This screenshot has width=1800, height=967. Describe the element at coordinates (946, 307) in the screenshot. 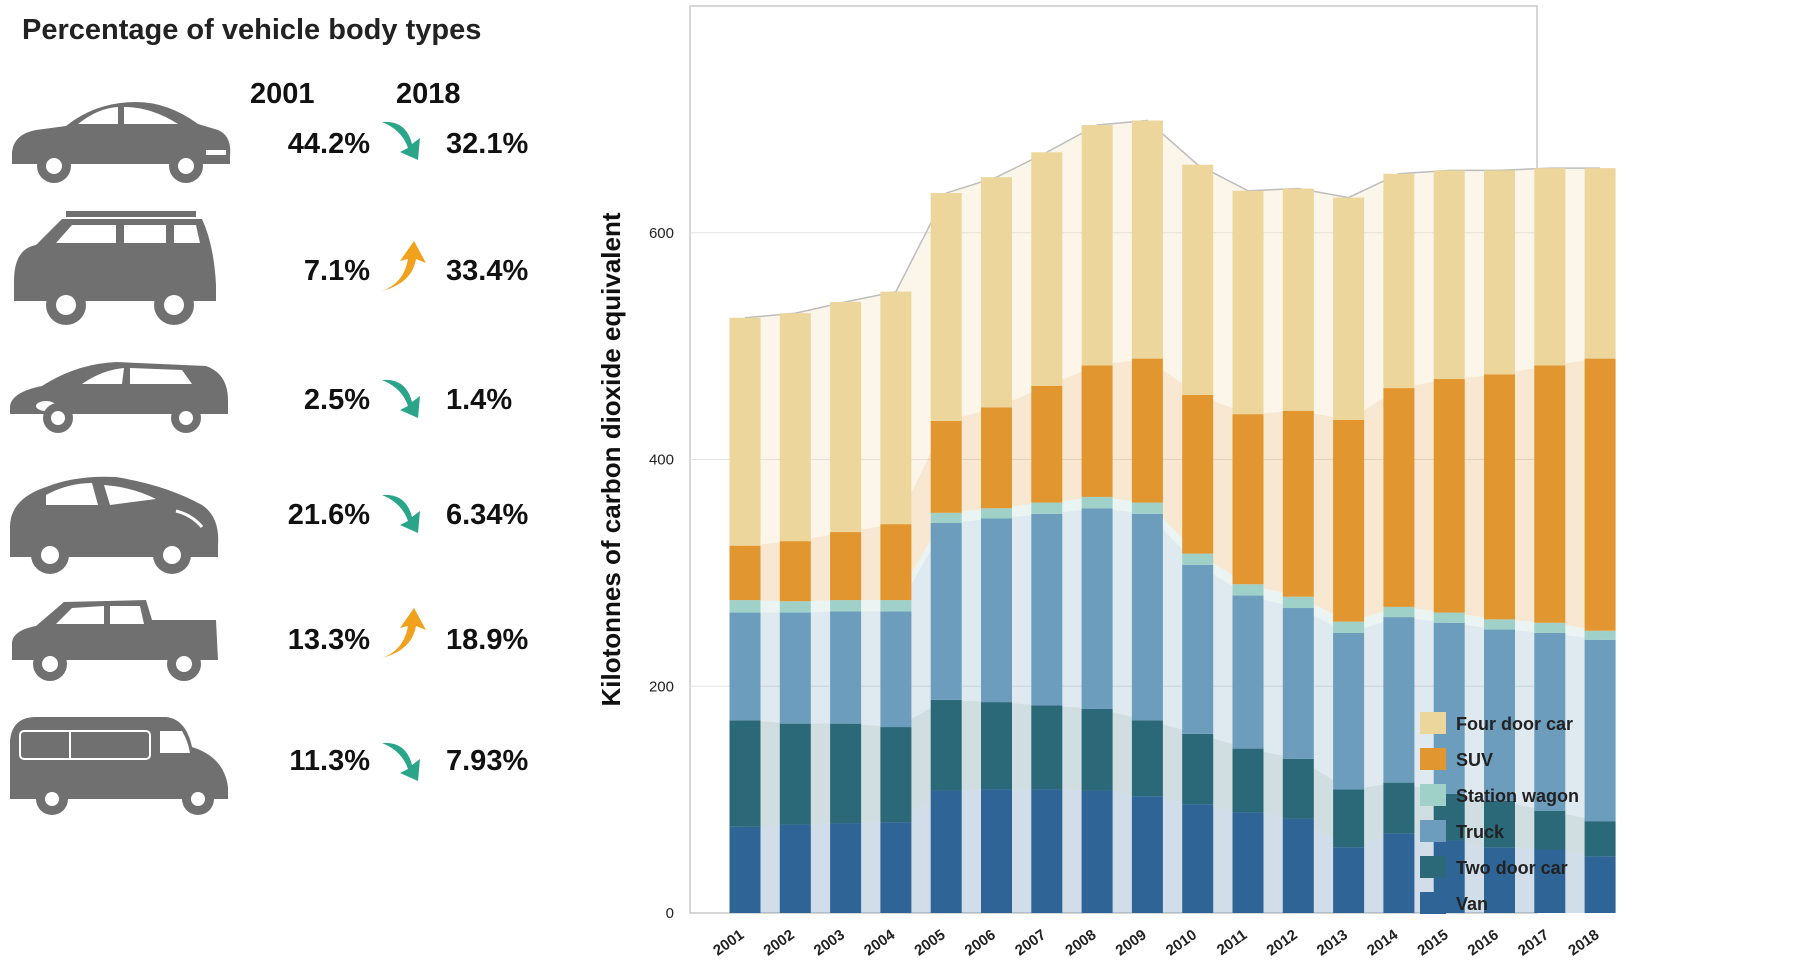

I see `bar-four-door-car-2005` at that location.